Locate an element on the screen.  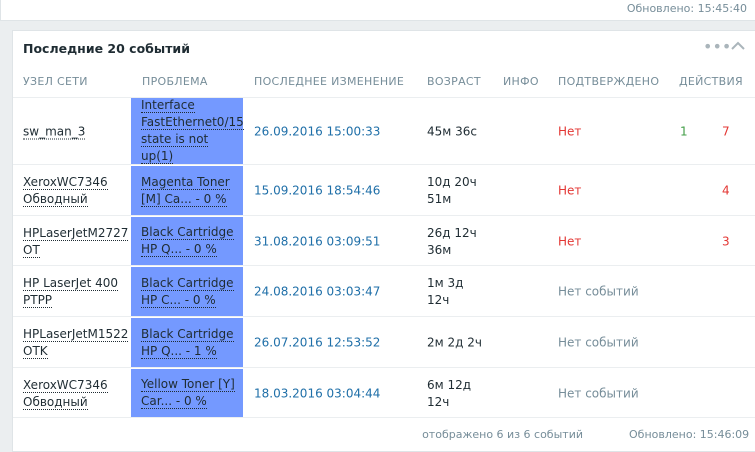
footer-count: отображено 6 из 6 событий is located at coordinates (502, 434).